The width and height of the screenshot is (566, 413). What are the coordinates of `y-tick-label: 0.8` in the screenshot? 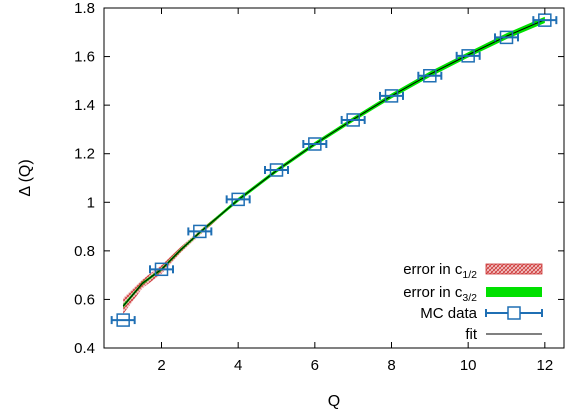 It's located at (84, 251).